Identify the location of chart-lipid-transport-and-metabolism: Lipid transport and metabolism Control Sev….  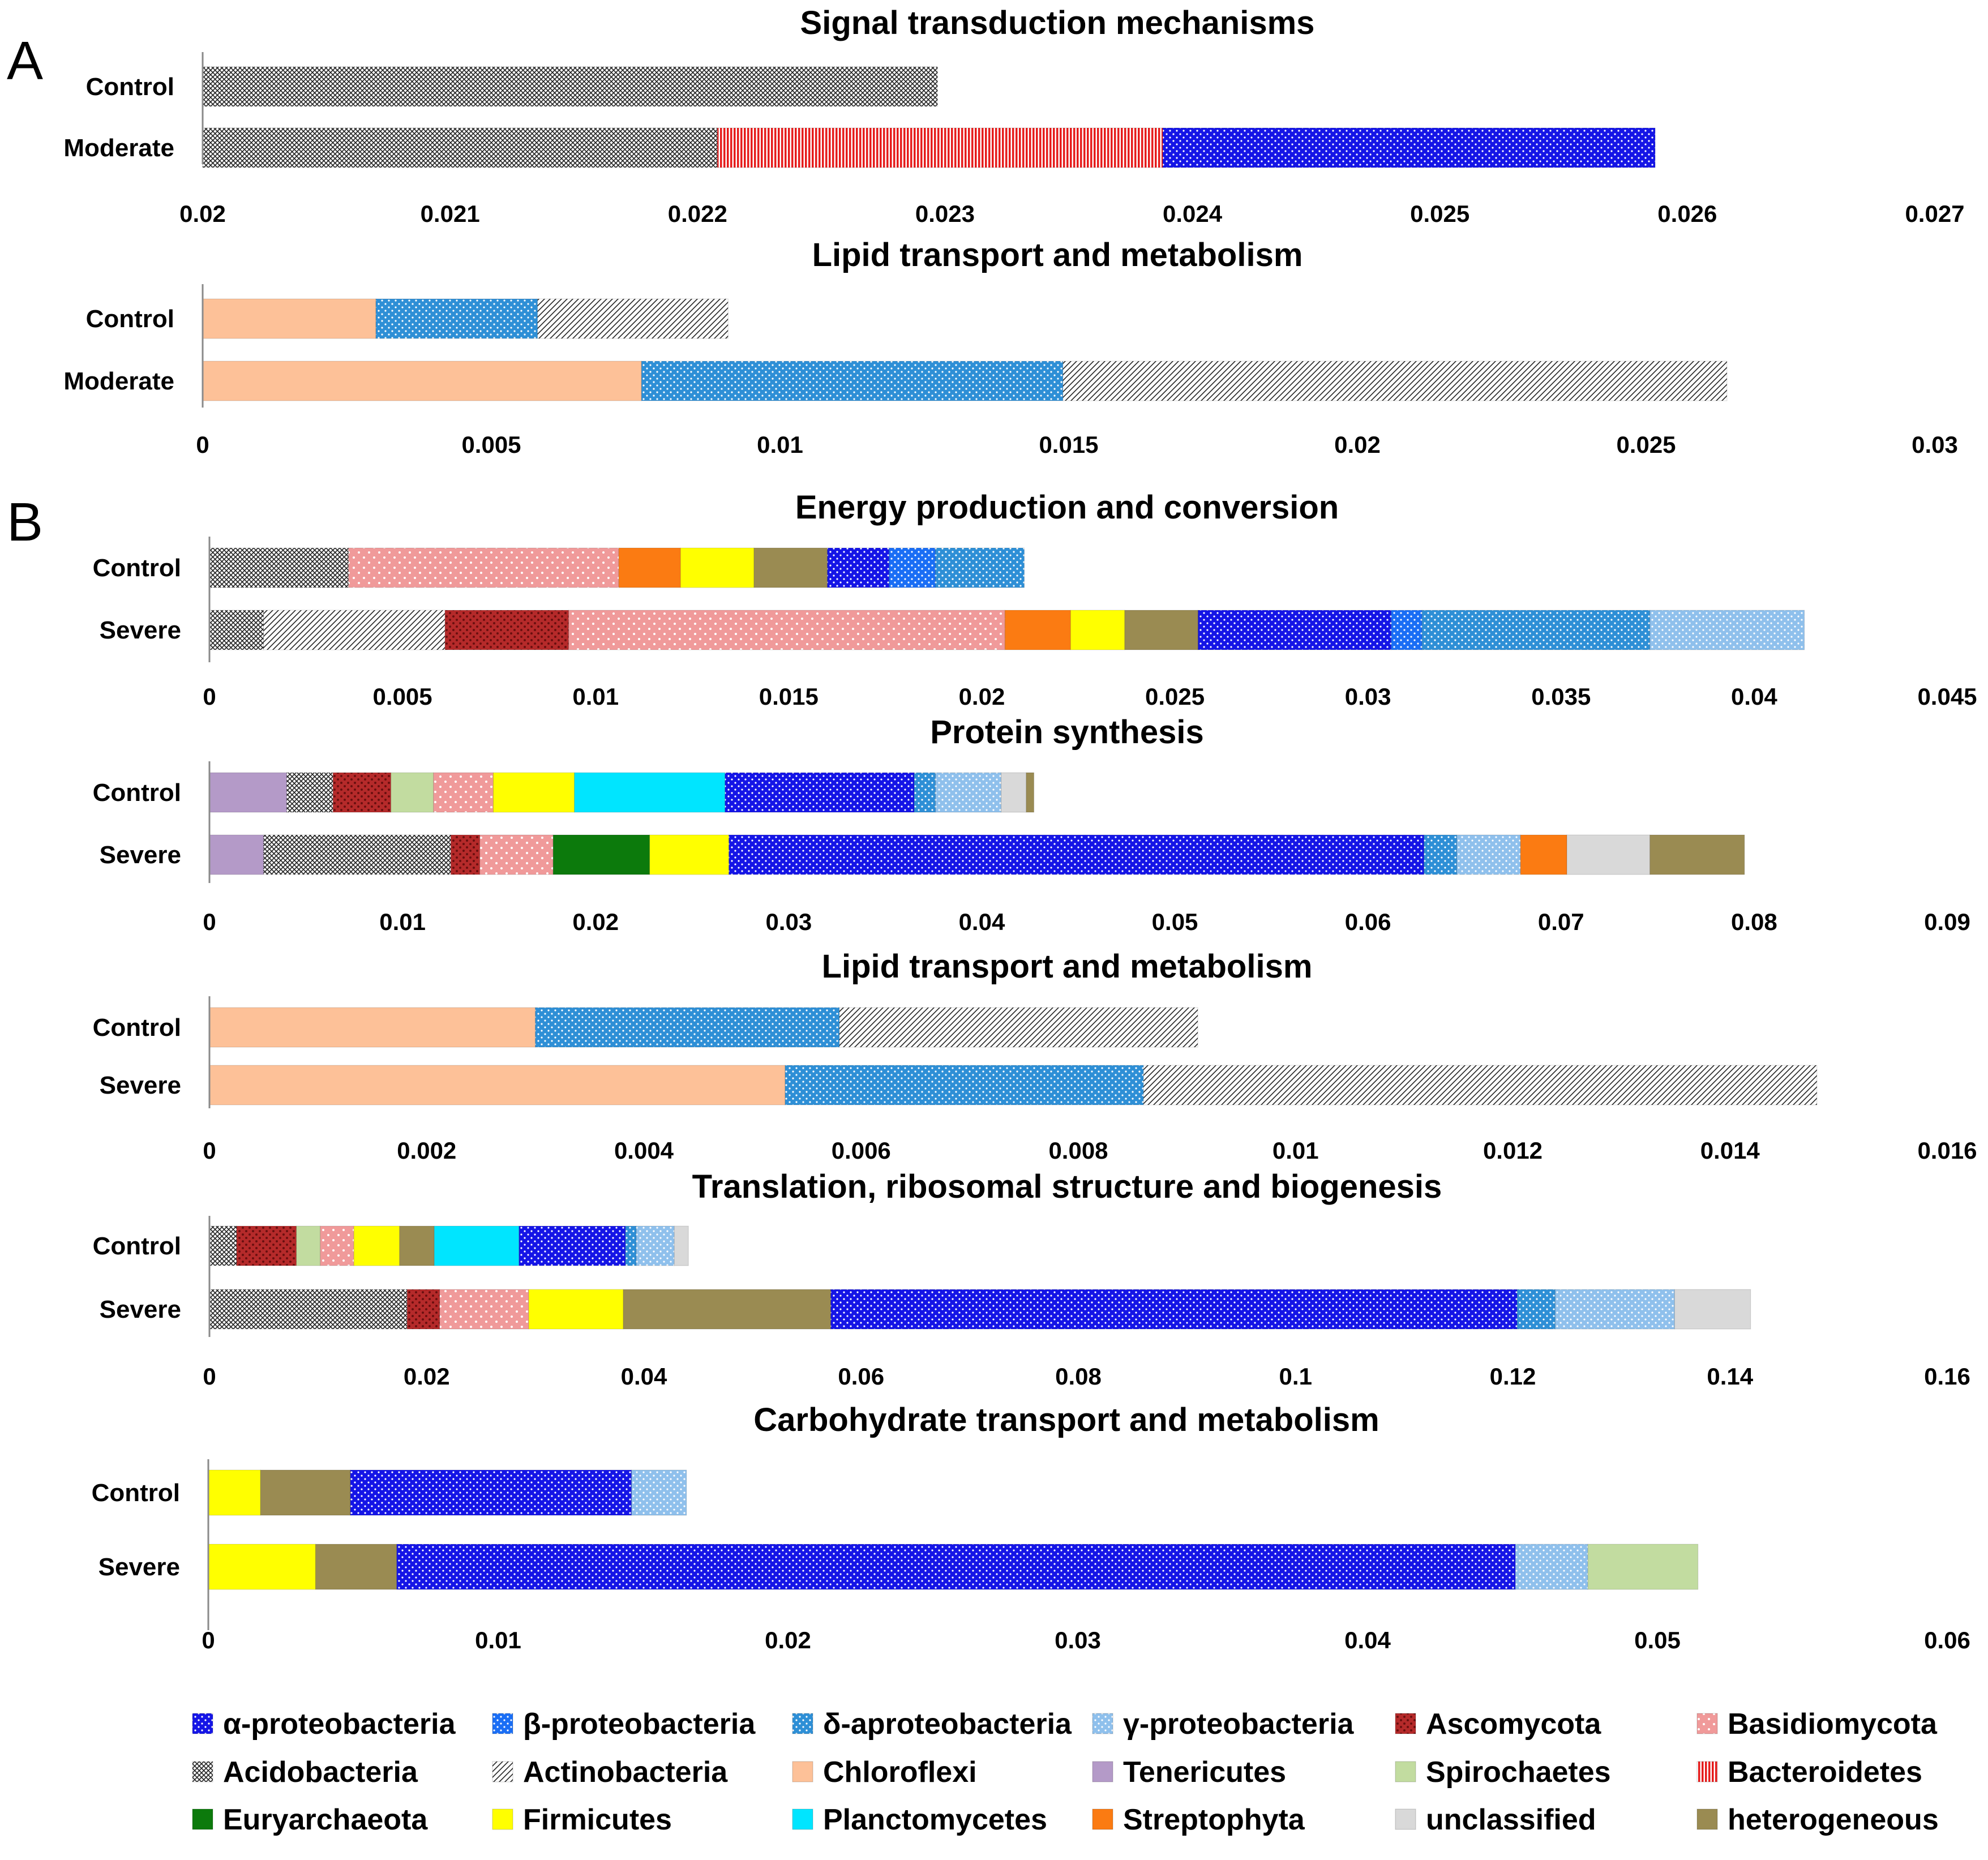
(1035, 1056).